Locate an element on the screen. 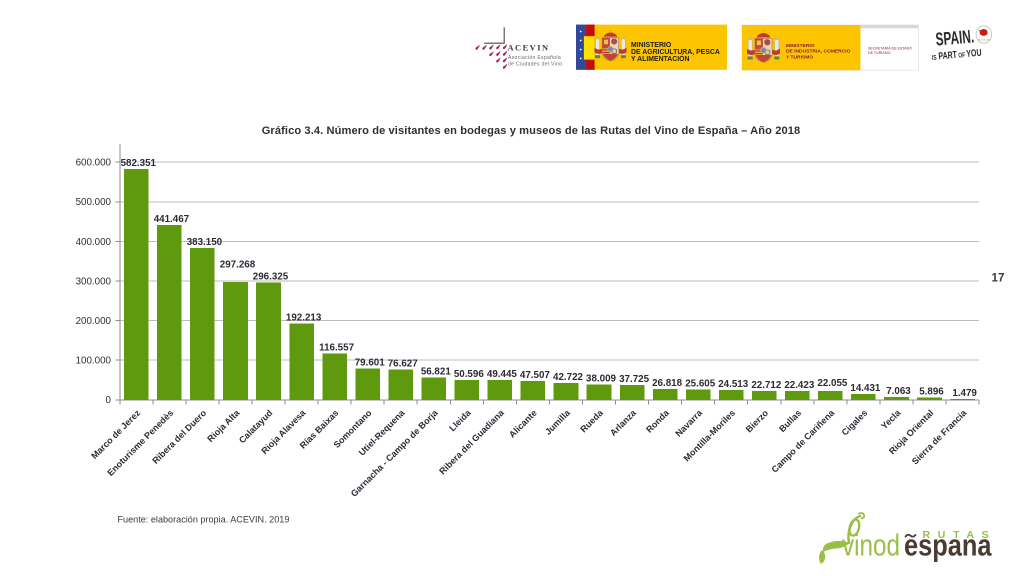  svg-text: 76.627 is located at coordinates (403, 364).